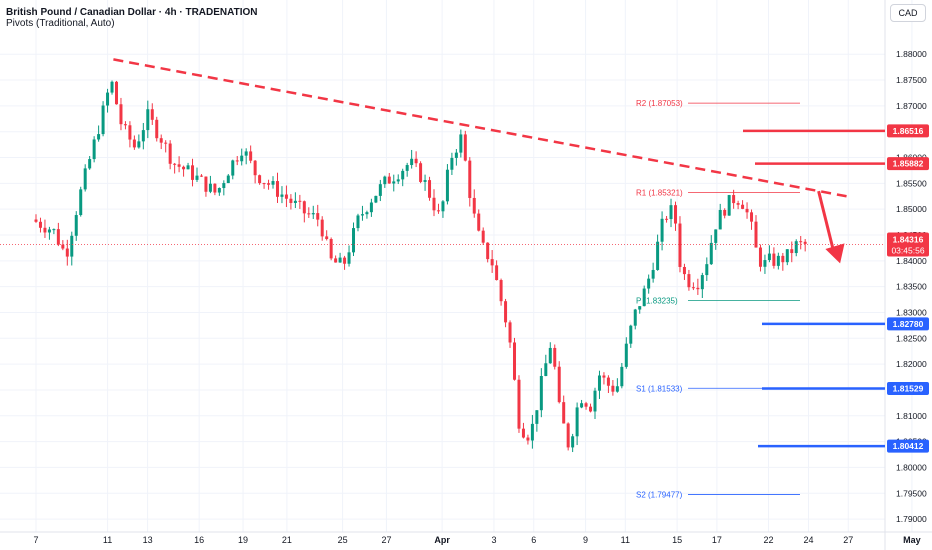 The image size is (932, 550). Describe the element at coordinates (911, 519) in the screenshot. I see `y-tick-label: 1.79000` at that location.